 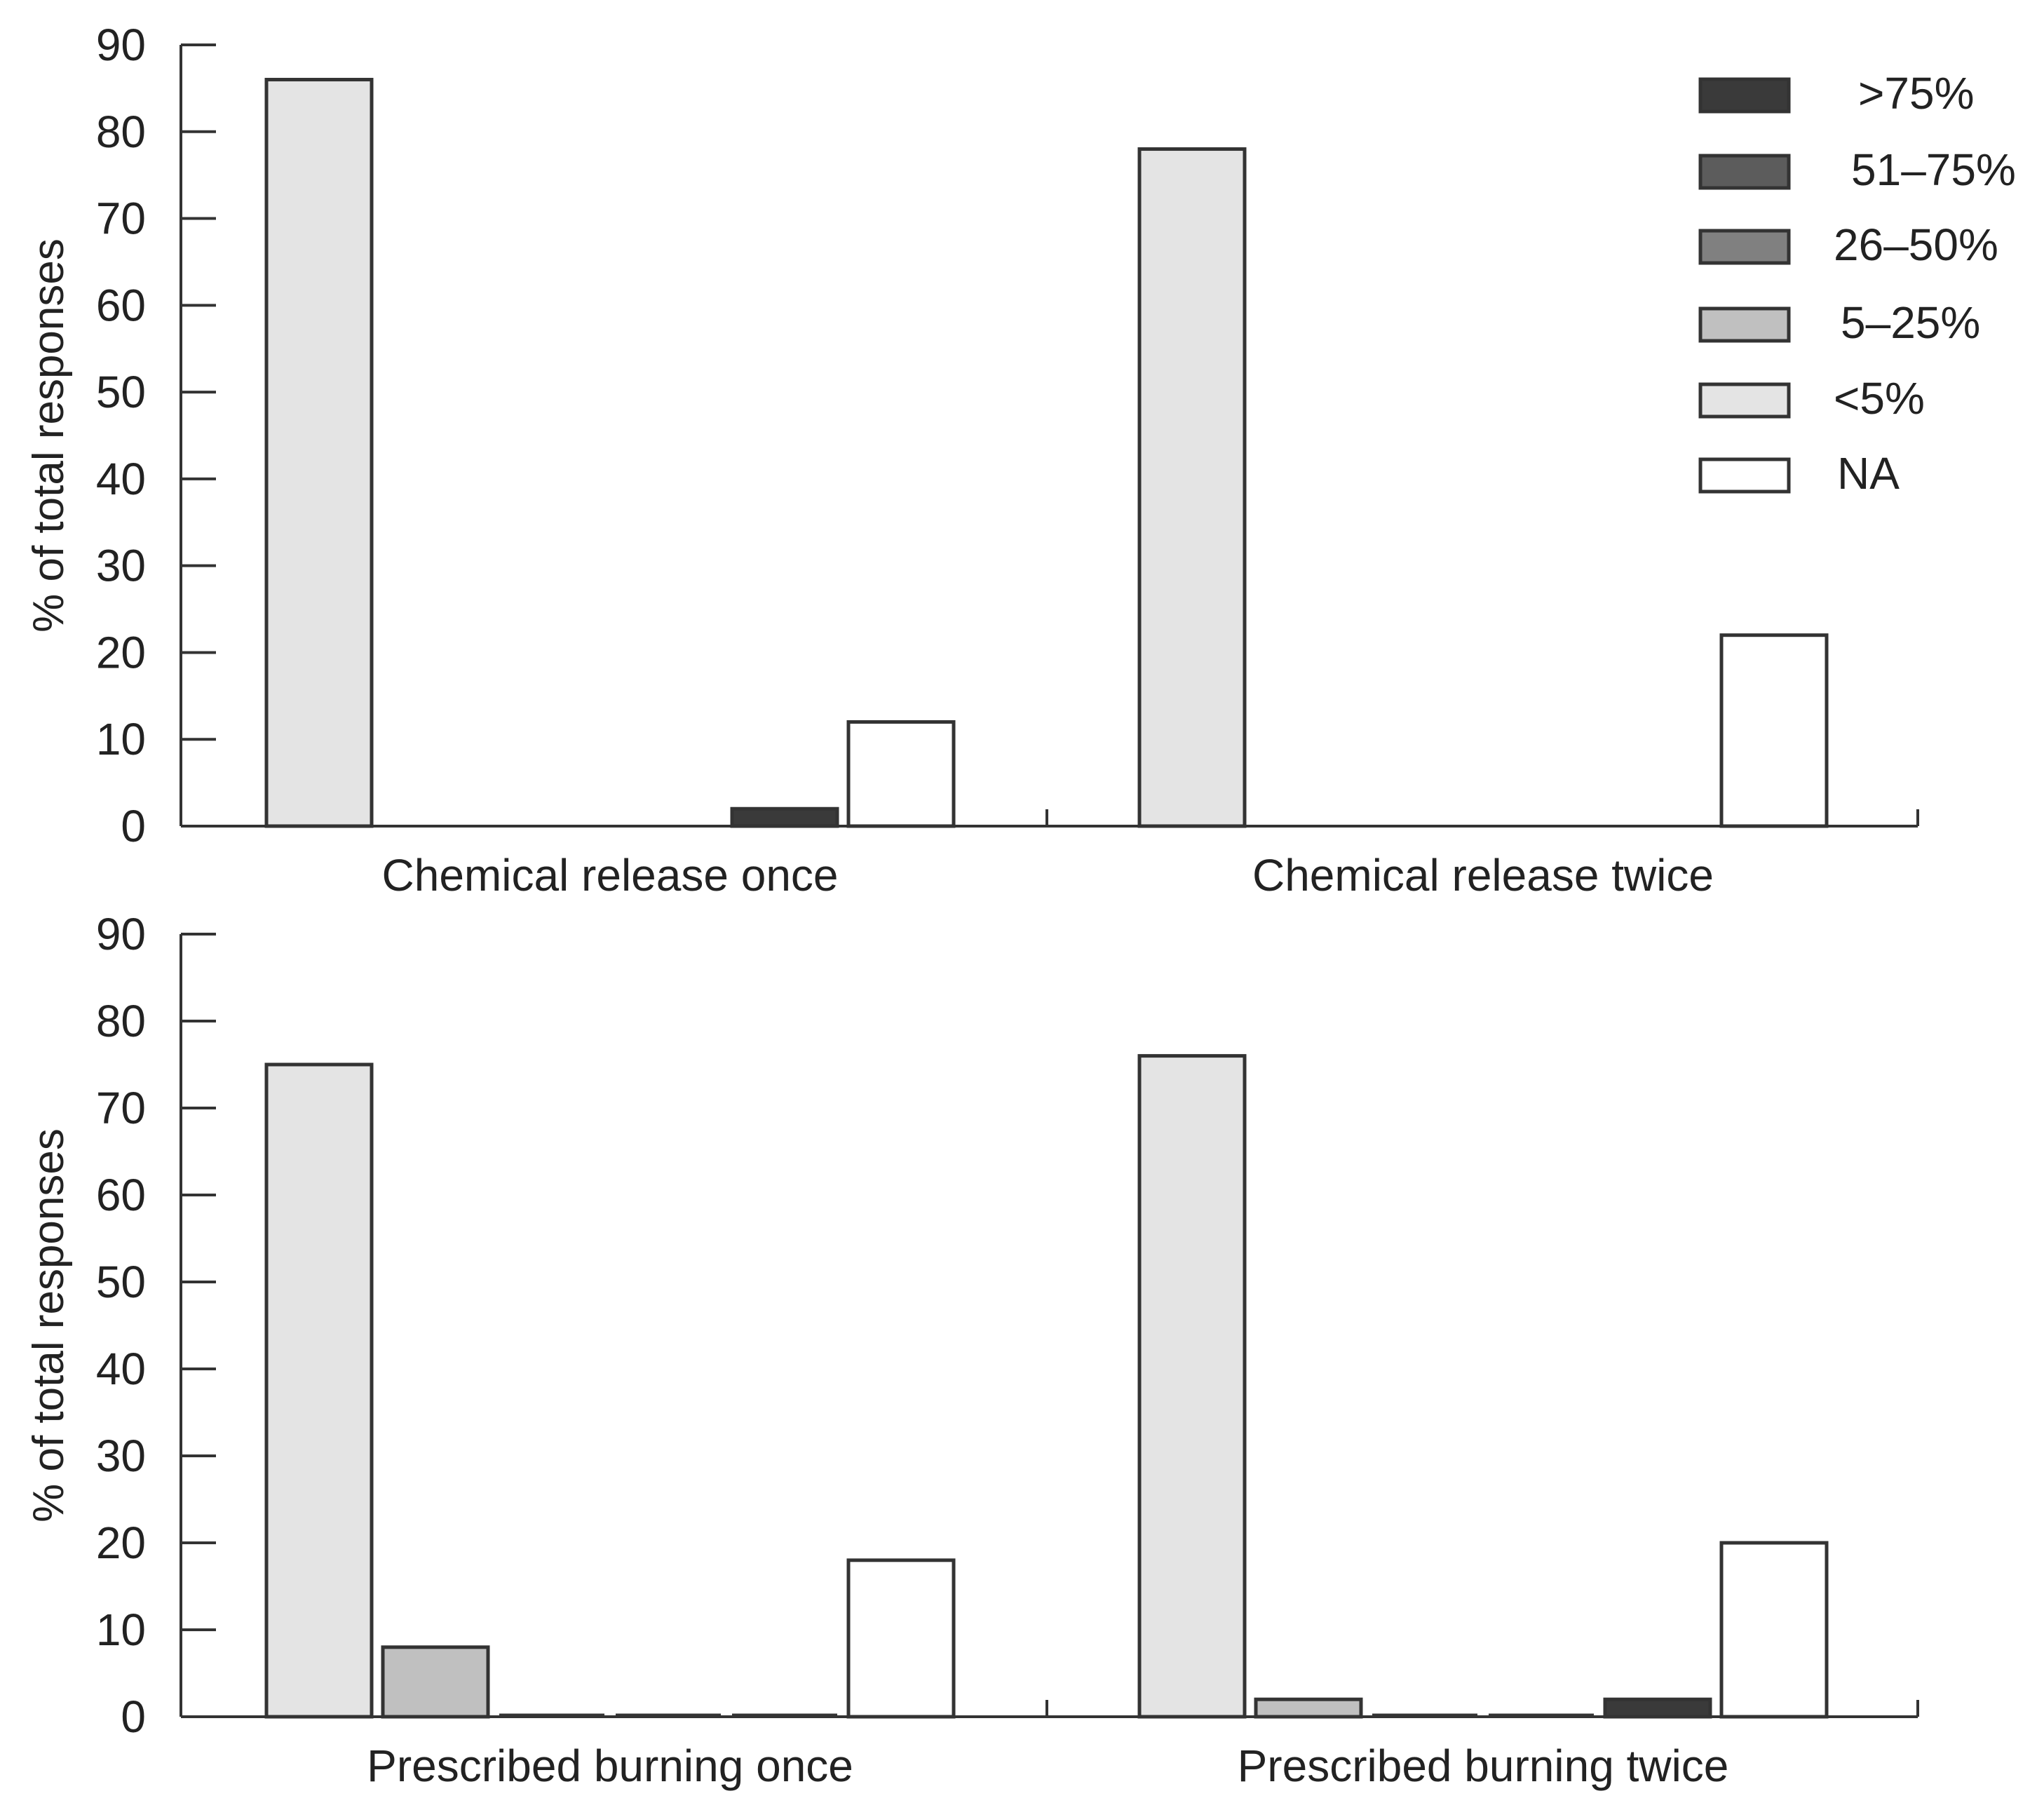 What do you see at coordinates (1879, 399) in the screenshot?
I see `legend-label: <5%` at bounding box center [1879, 399].